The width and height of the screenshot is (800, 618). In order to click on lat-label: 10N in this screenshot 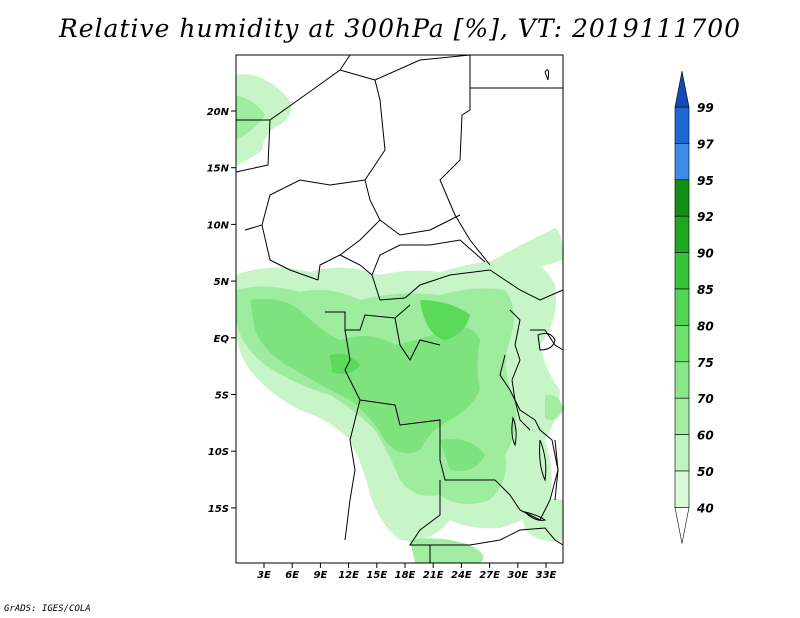, I will do `click(218, 225)`.